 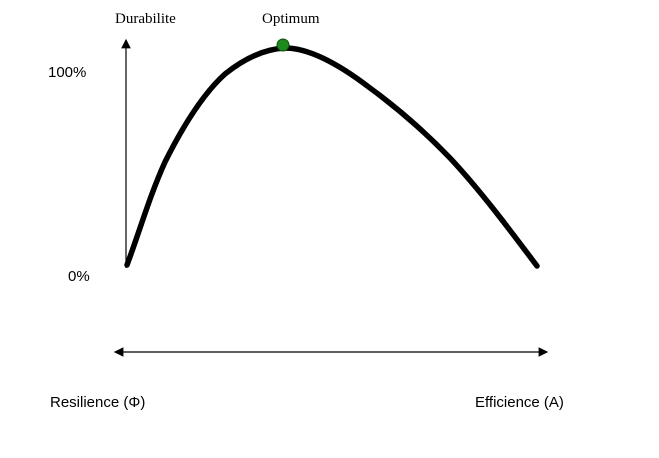 I want to click on optimum-point, so click(x=283, y=45).